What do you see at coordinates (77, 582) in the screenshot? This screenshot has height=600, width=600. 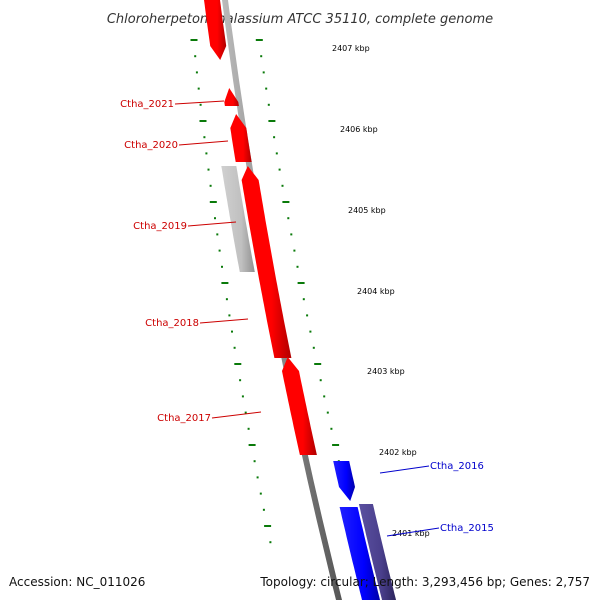 I see `accession-text: Accession: NC_011026` at bounding box center [77, 582].